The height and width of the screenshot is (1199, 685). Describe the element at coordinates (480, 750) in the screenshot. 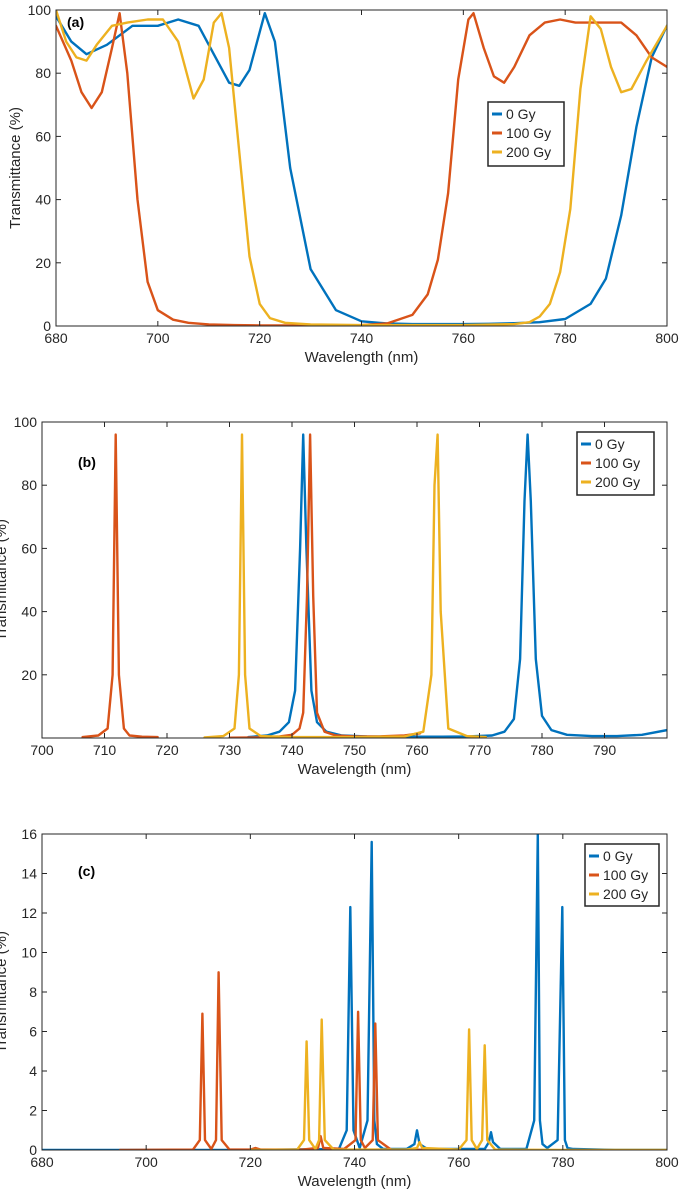

I see `x-tick-label: 770` at that location.